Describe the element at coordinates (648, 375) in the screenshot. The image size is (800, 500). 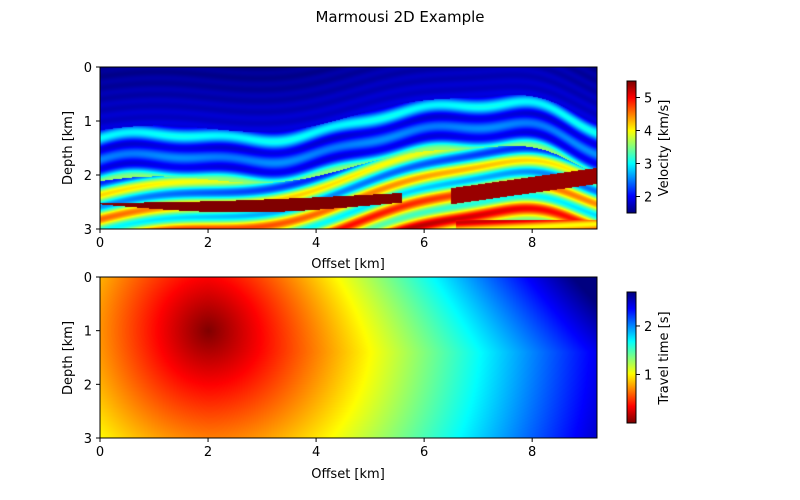
I see `traveltime-cbtick-label: 1` at that location.